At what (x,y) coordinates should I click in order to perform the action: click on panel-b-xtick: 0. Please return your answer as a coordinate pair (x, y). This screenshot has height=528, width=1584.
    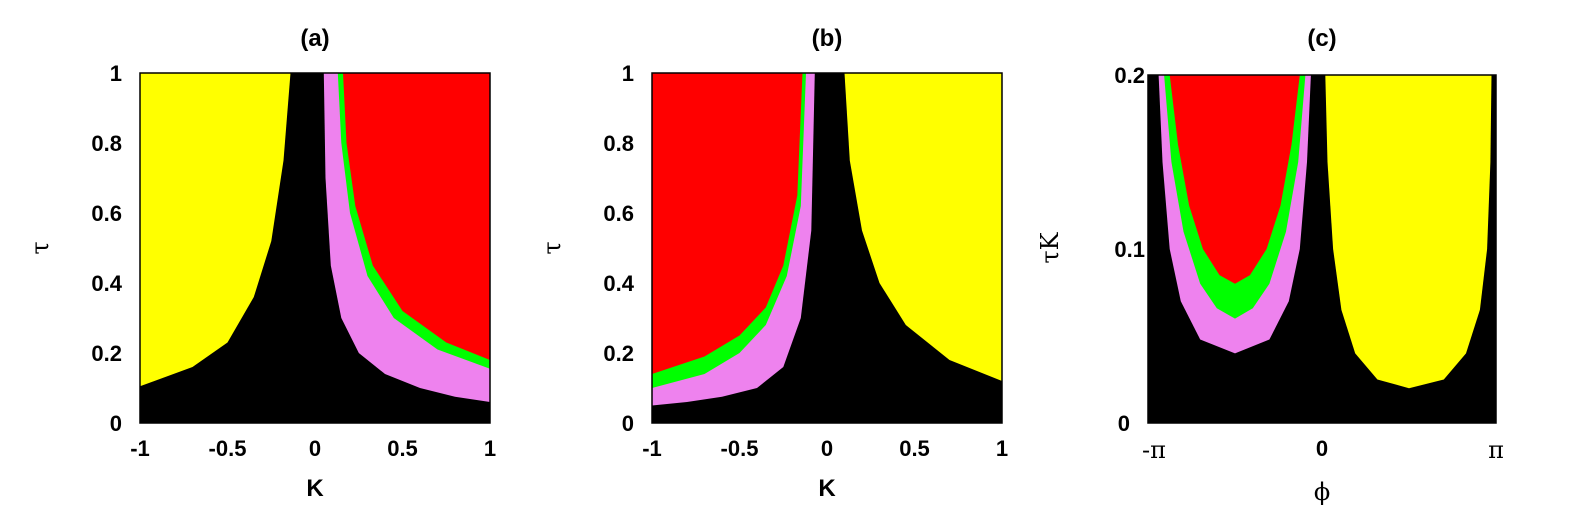
    Looking at the image, I should click on (827, 448).